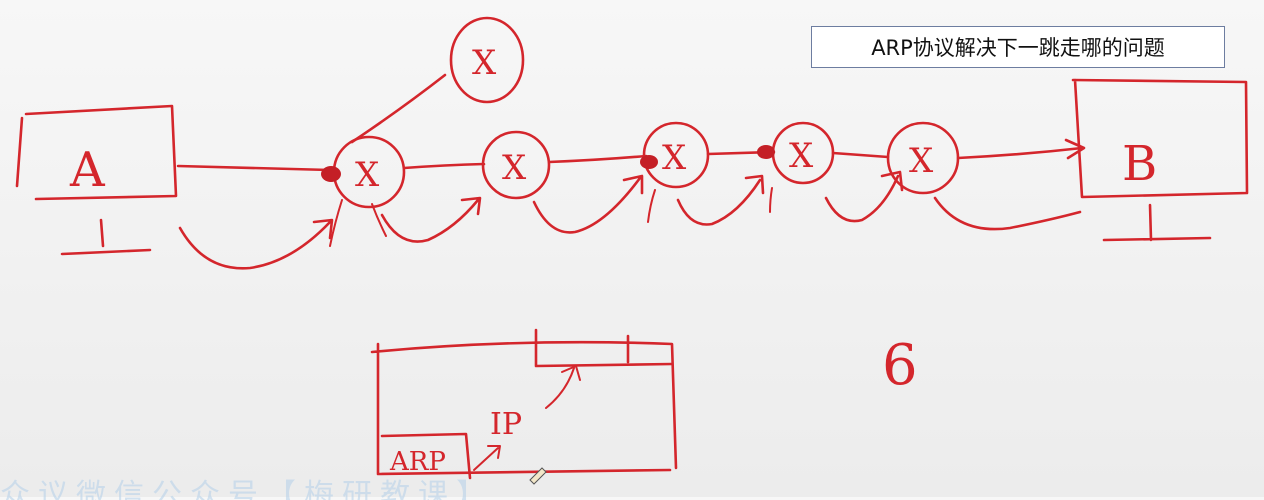 This screenshot has height=500, width=1264. I want to click on frame-sketch: ARP IP, so click(524, 404).